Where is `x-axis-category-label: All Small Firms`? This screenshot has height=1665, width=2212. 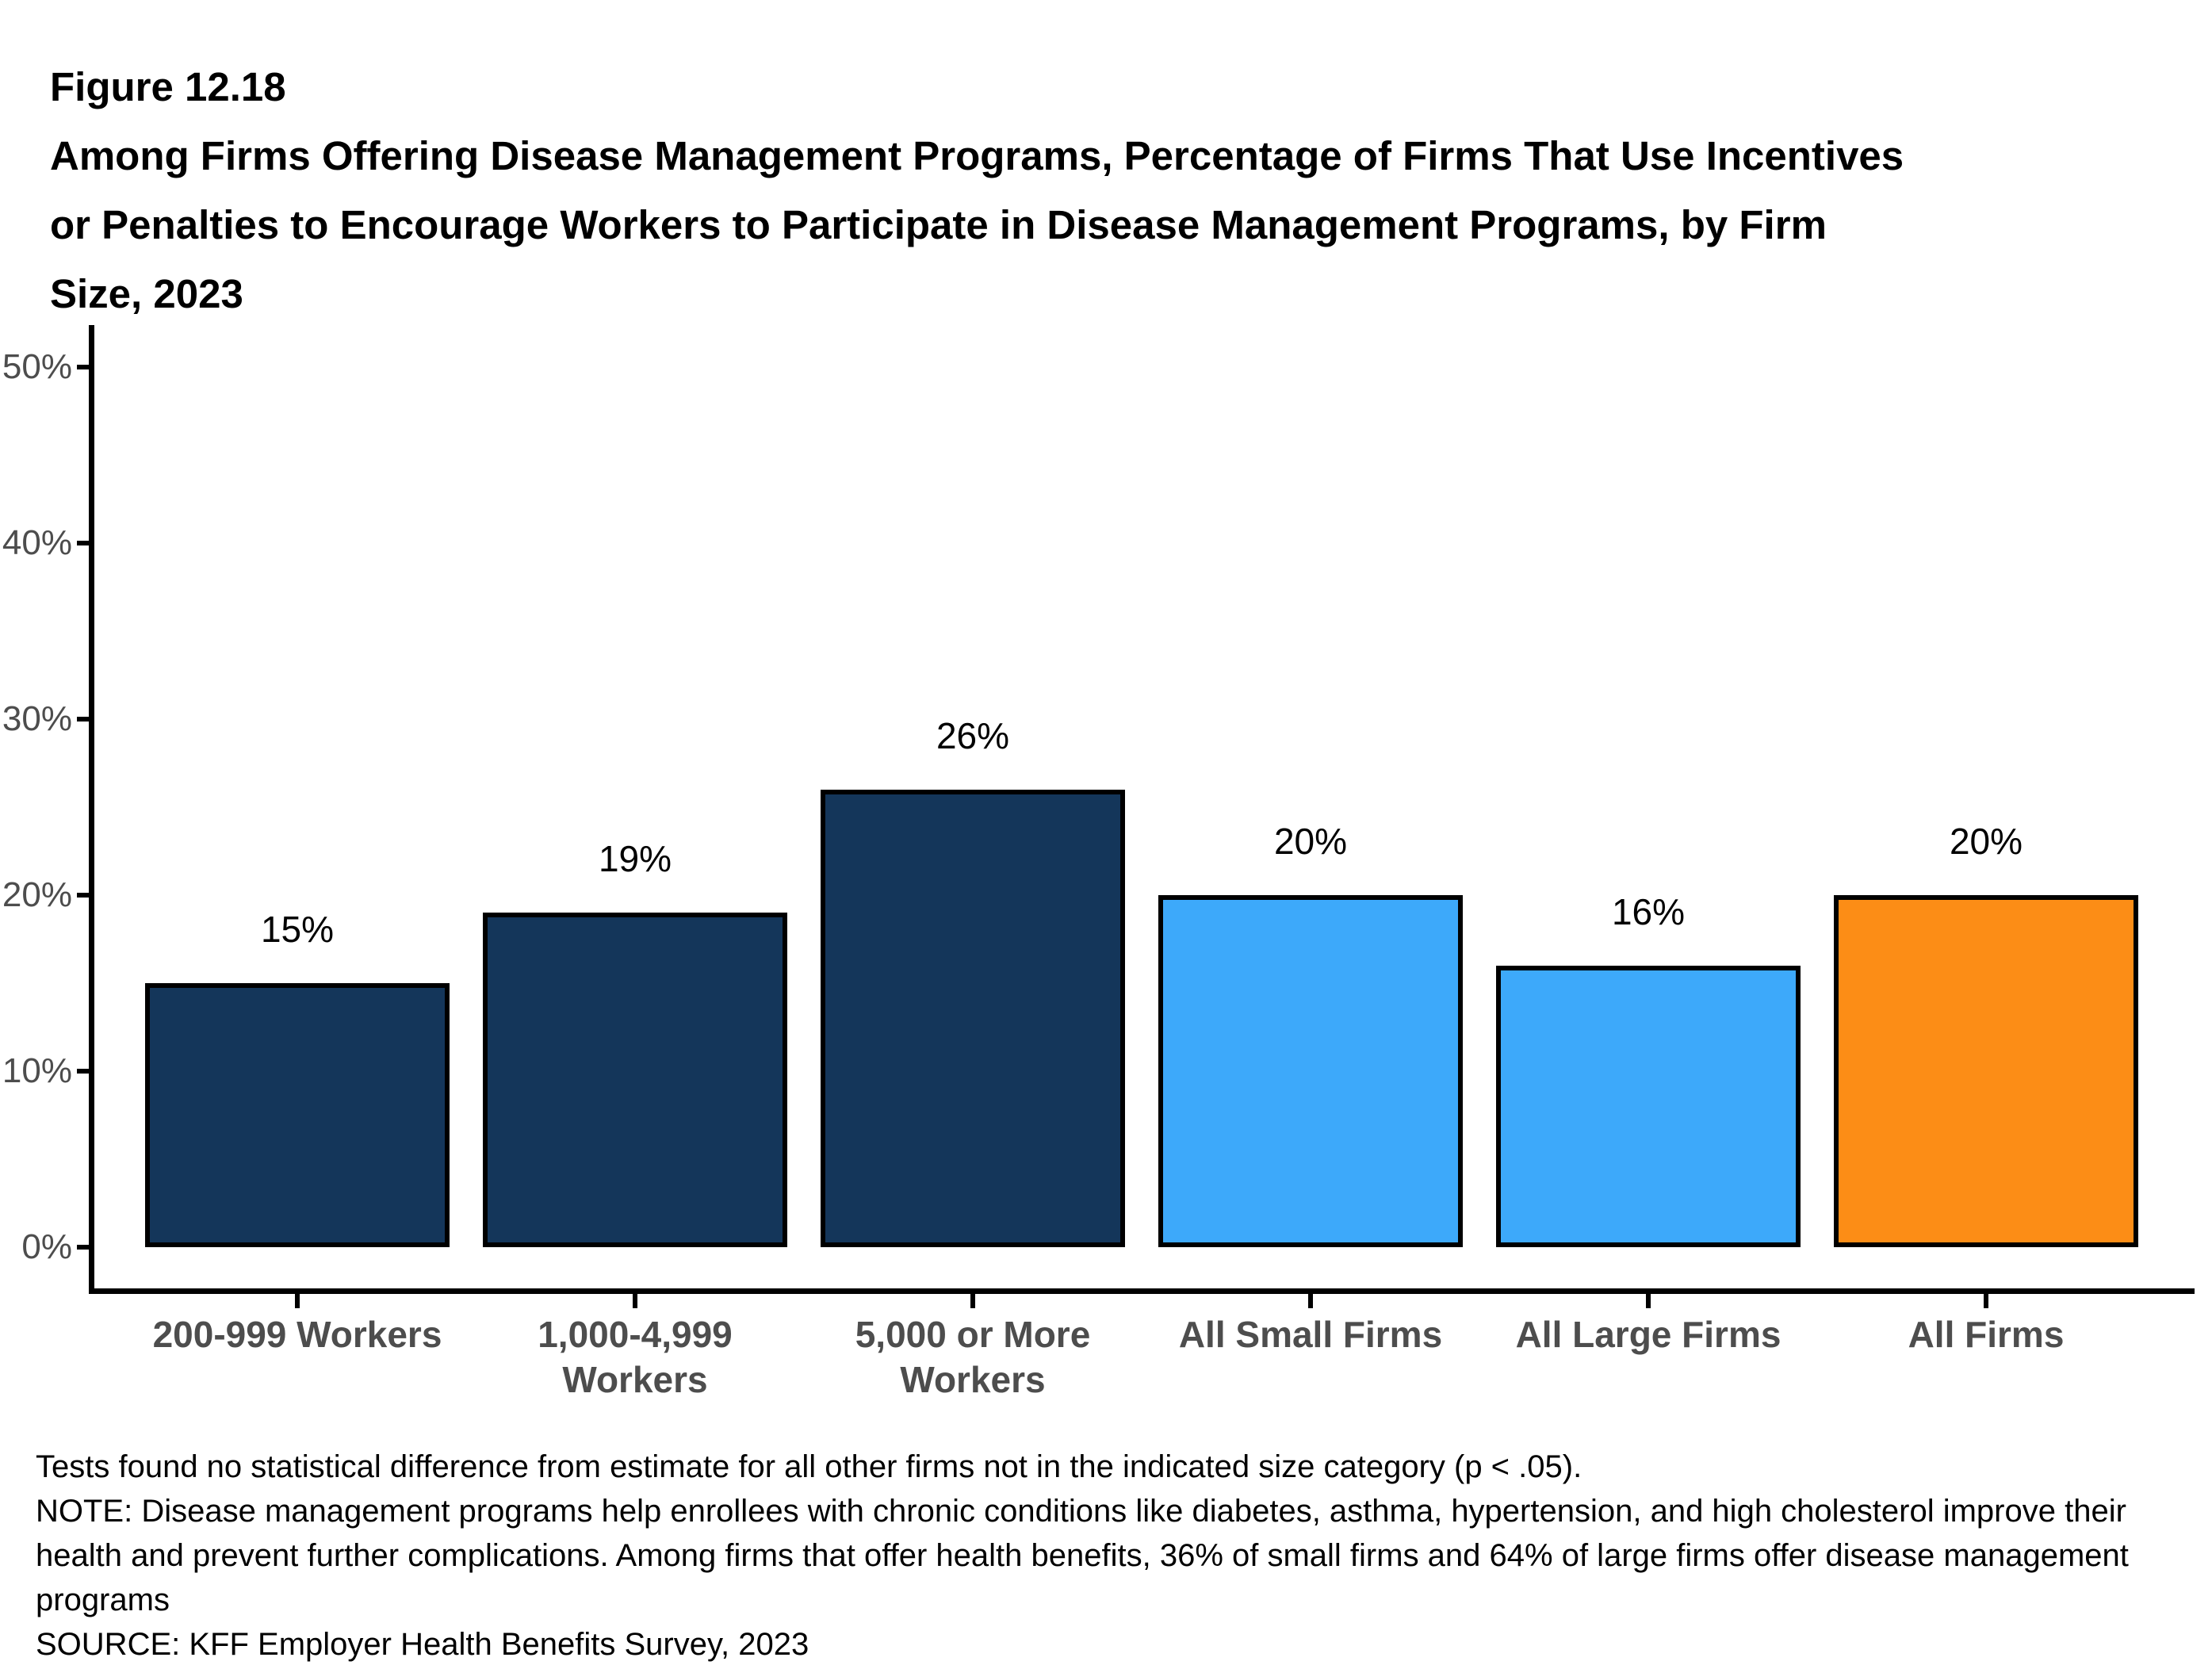
x-axis-category-label: All Small Firms is located at coordinates (1310, 1334).